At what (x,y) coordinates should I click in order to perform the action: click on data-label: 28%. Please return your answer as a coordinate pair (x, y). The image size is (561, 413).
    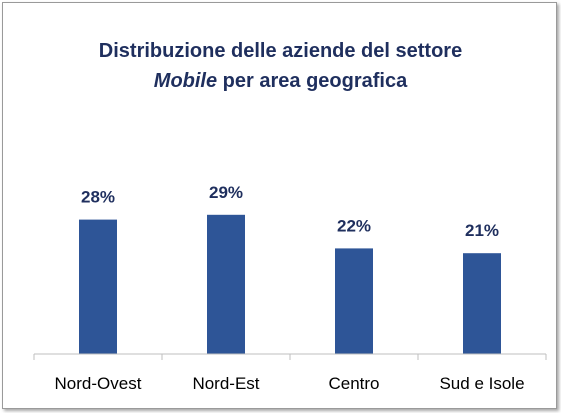
    Looking at the image, I should click on (98, 197).